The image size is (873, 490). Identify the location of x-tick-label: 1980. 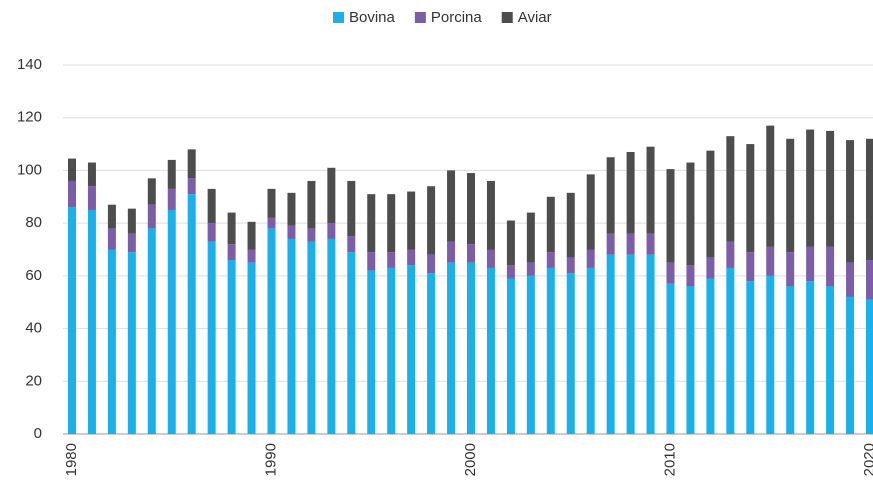
(71, 459).